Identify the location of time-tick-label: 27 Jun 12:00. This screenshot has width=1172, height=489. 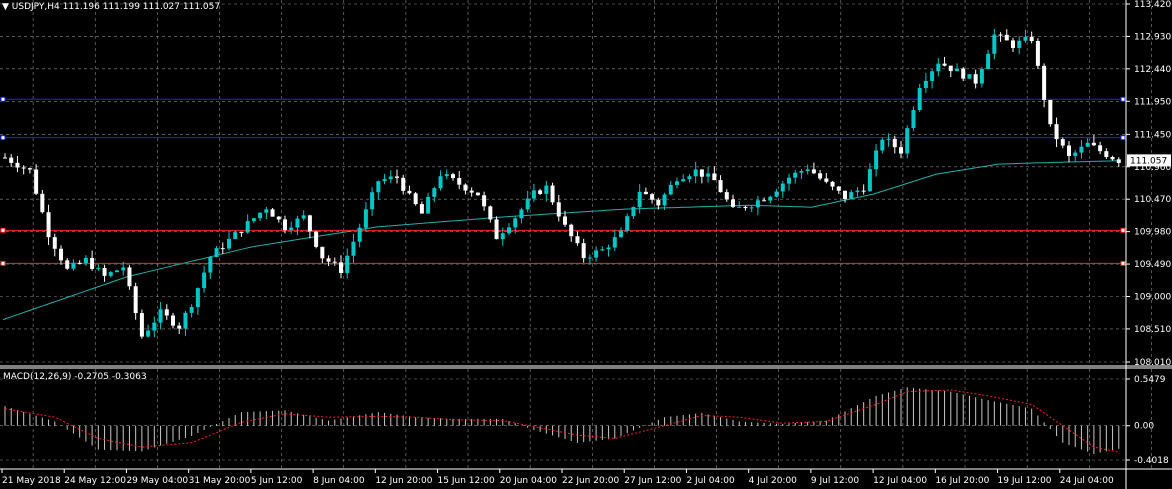
(652, 481).